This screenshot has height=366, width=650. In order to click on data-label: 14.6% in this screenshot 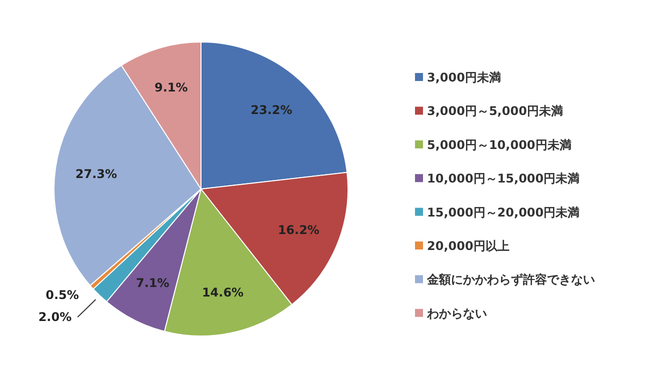, I will do `click(223, 293)`.